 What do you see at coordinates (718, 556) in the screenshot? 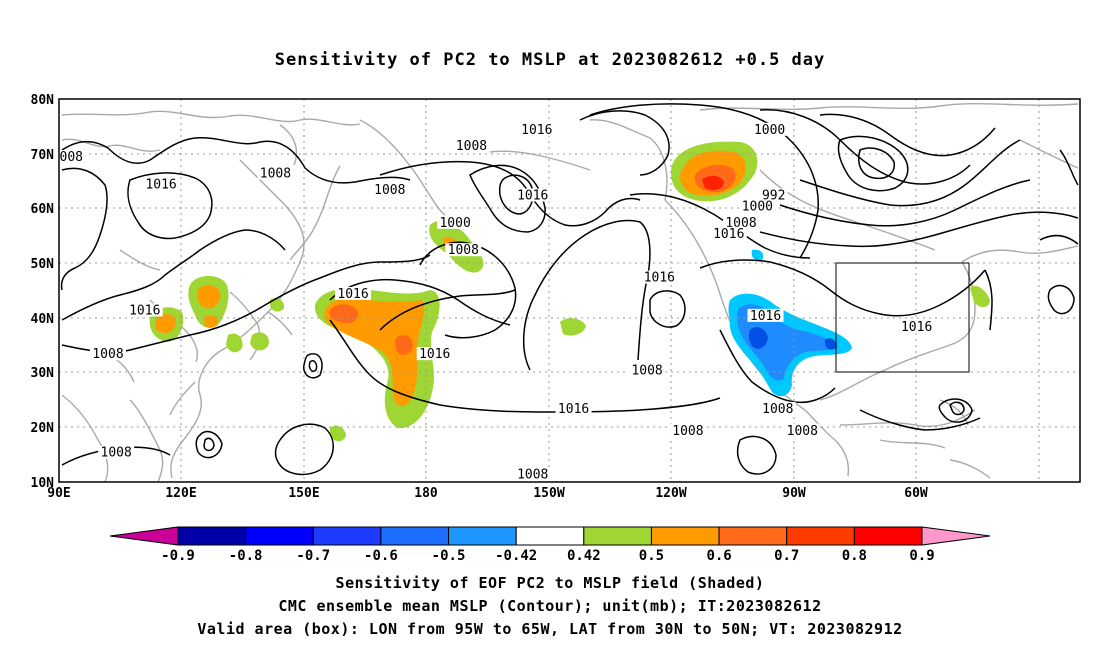
I see `colorbar-tick-label: 0.6` at bounding box center [718, 556].